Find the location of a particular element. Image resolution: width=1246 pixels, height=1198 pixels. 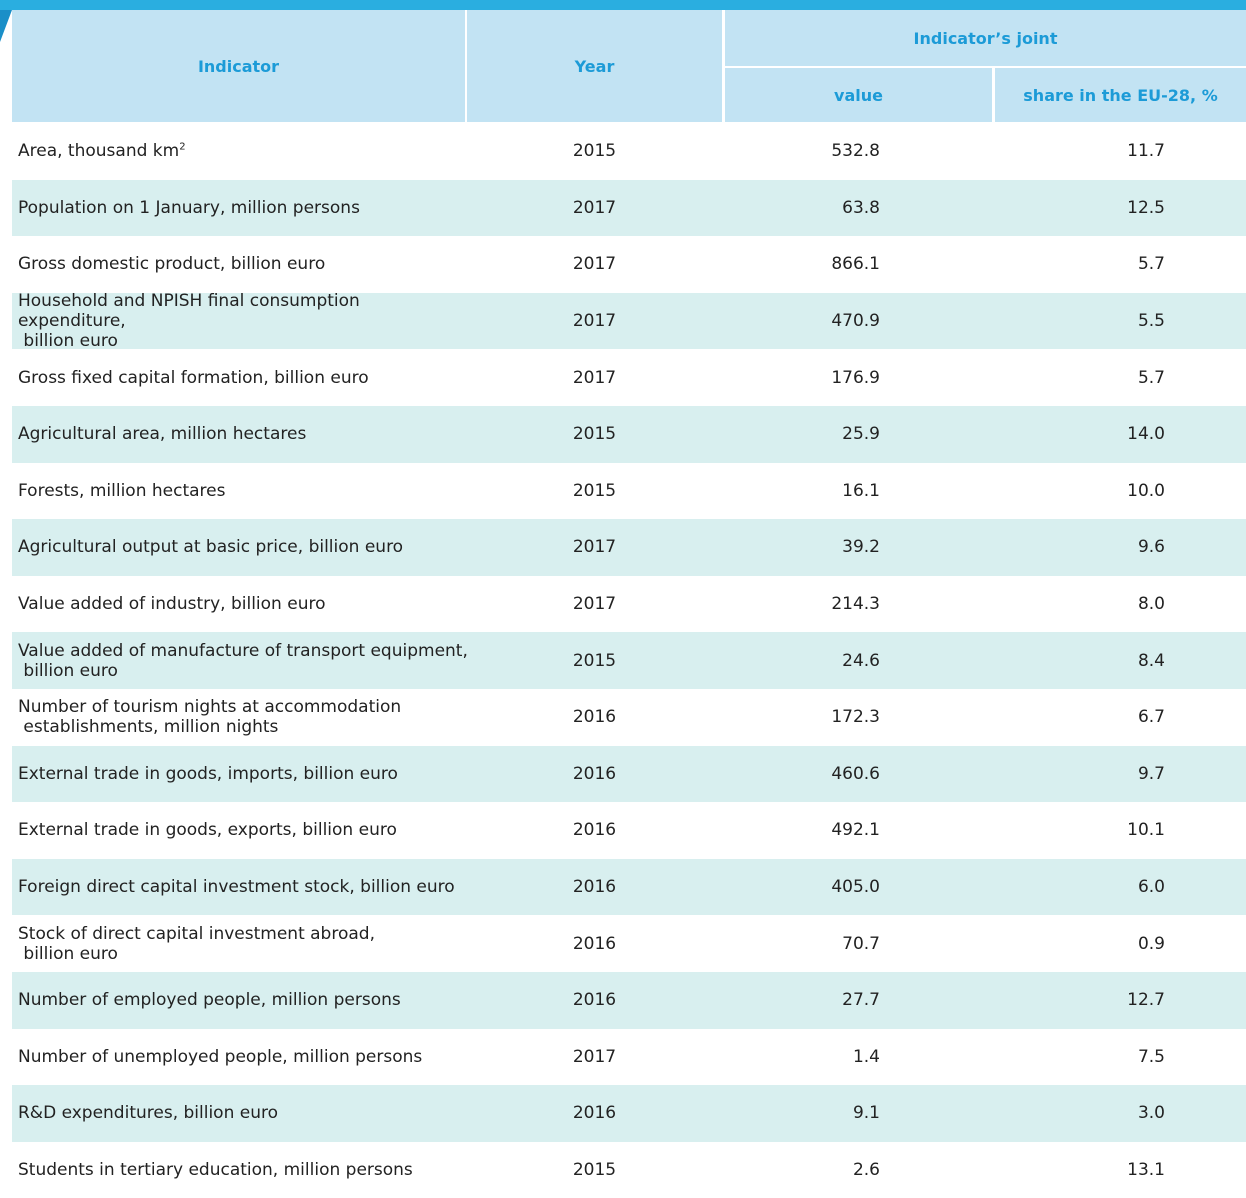

share-cell: 3.0 is located at coordinates (1151, 1113).